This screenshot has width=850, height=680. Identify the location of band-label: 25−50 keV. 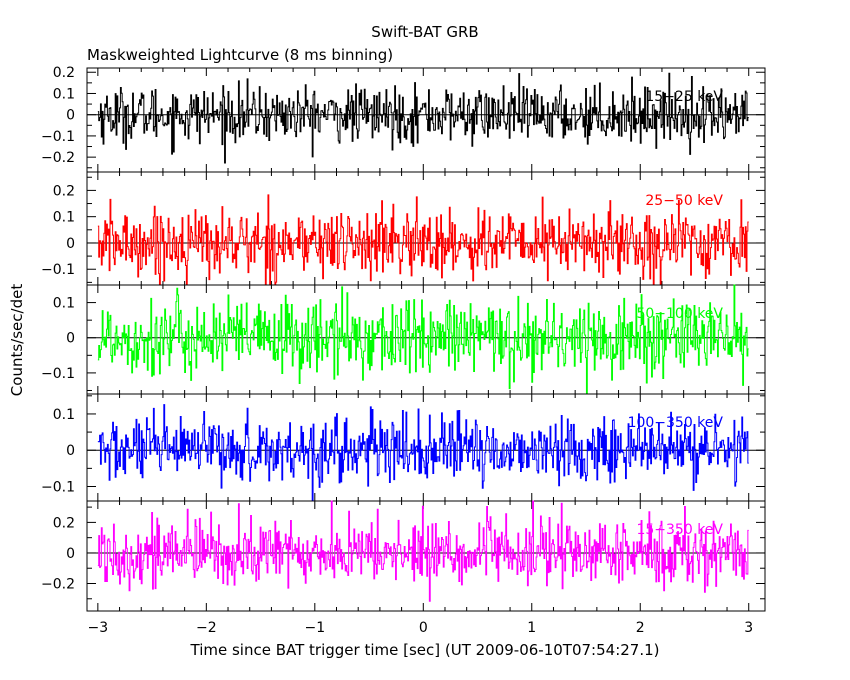
(684, 201).